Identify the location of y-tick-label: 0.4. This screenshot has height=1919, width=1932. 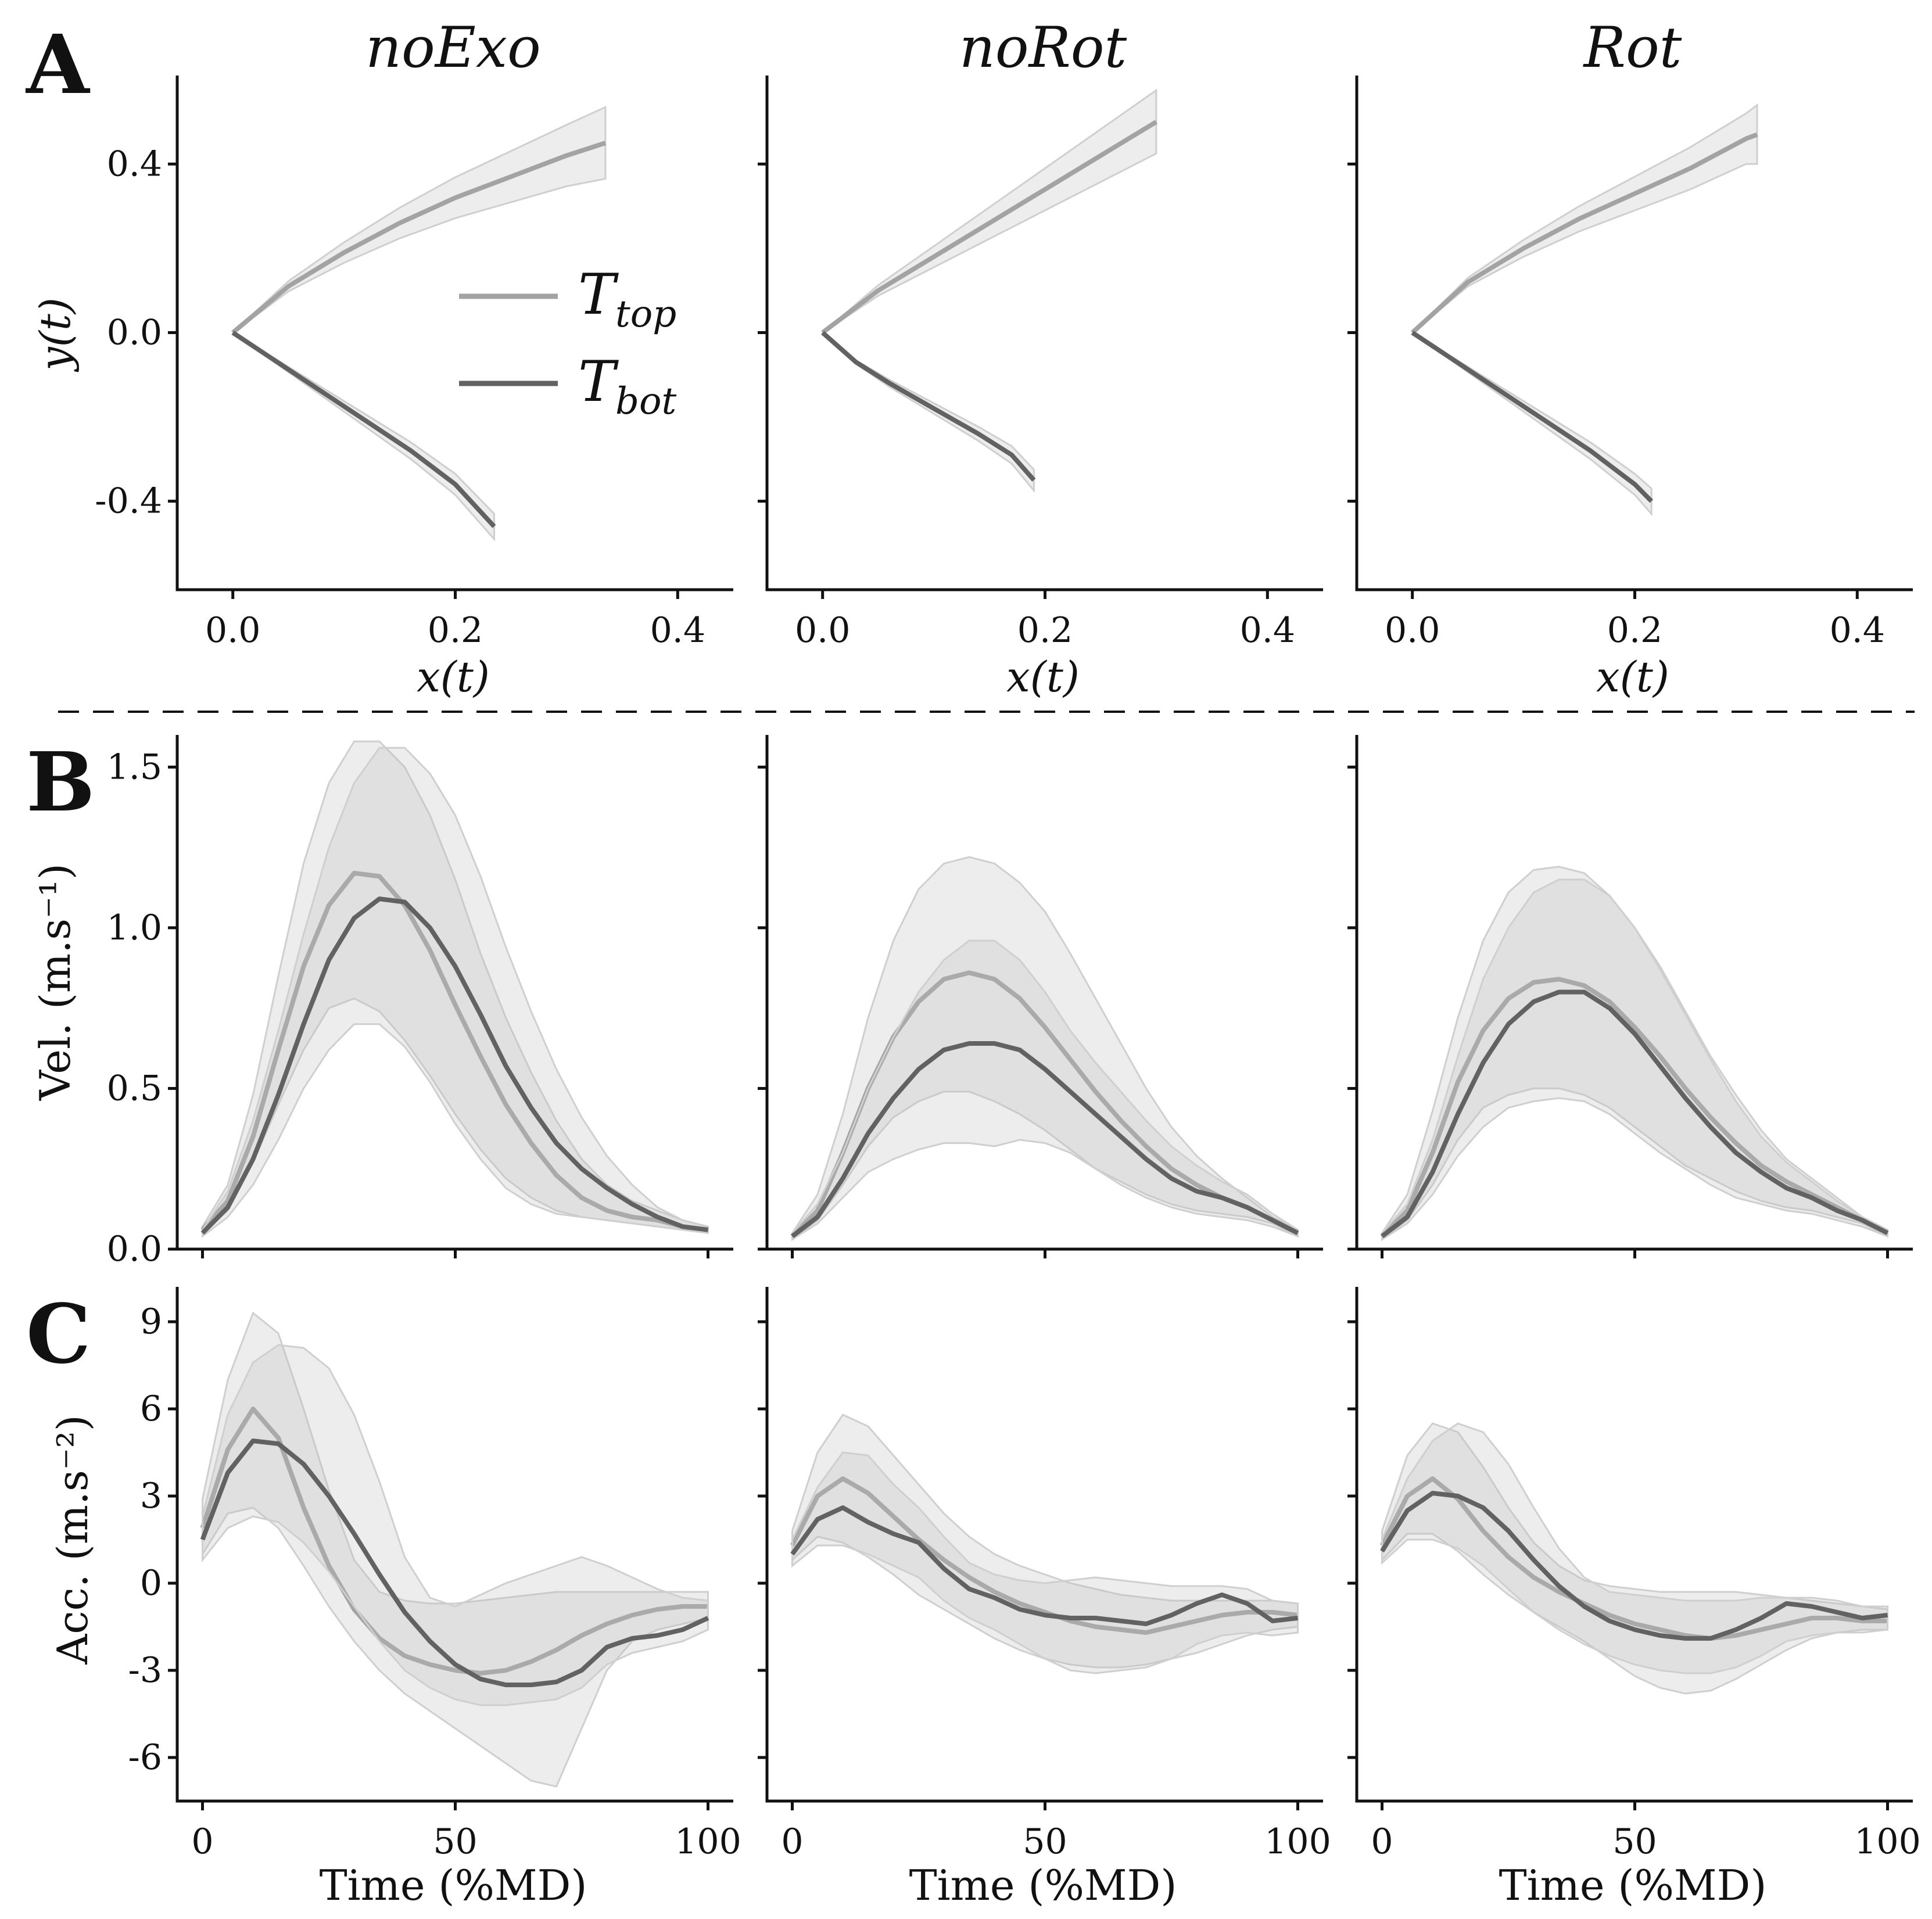
(135, 164).